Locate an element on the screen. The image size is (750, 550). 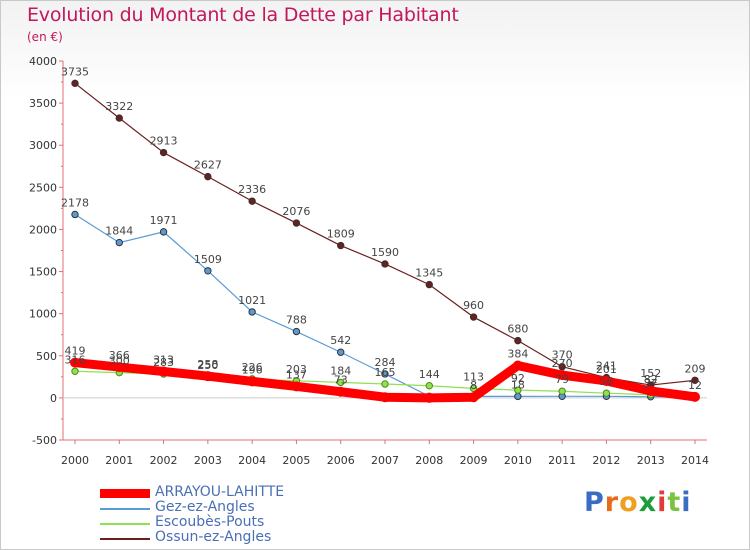
logo-letter: r is located at coordinates (612, 502).